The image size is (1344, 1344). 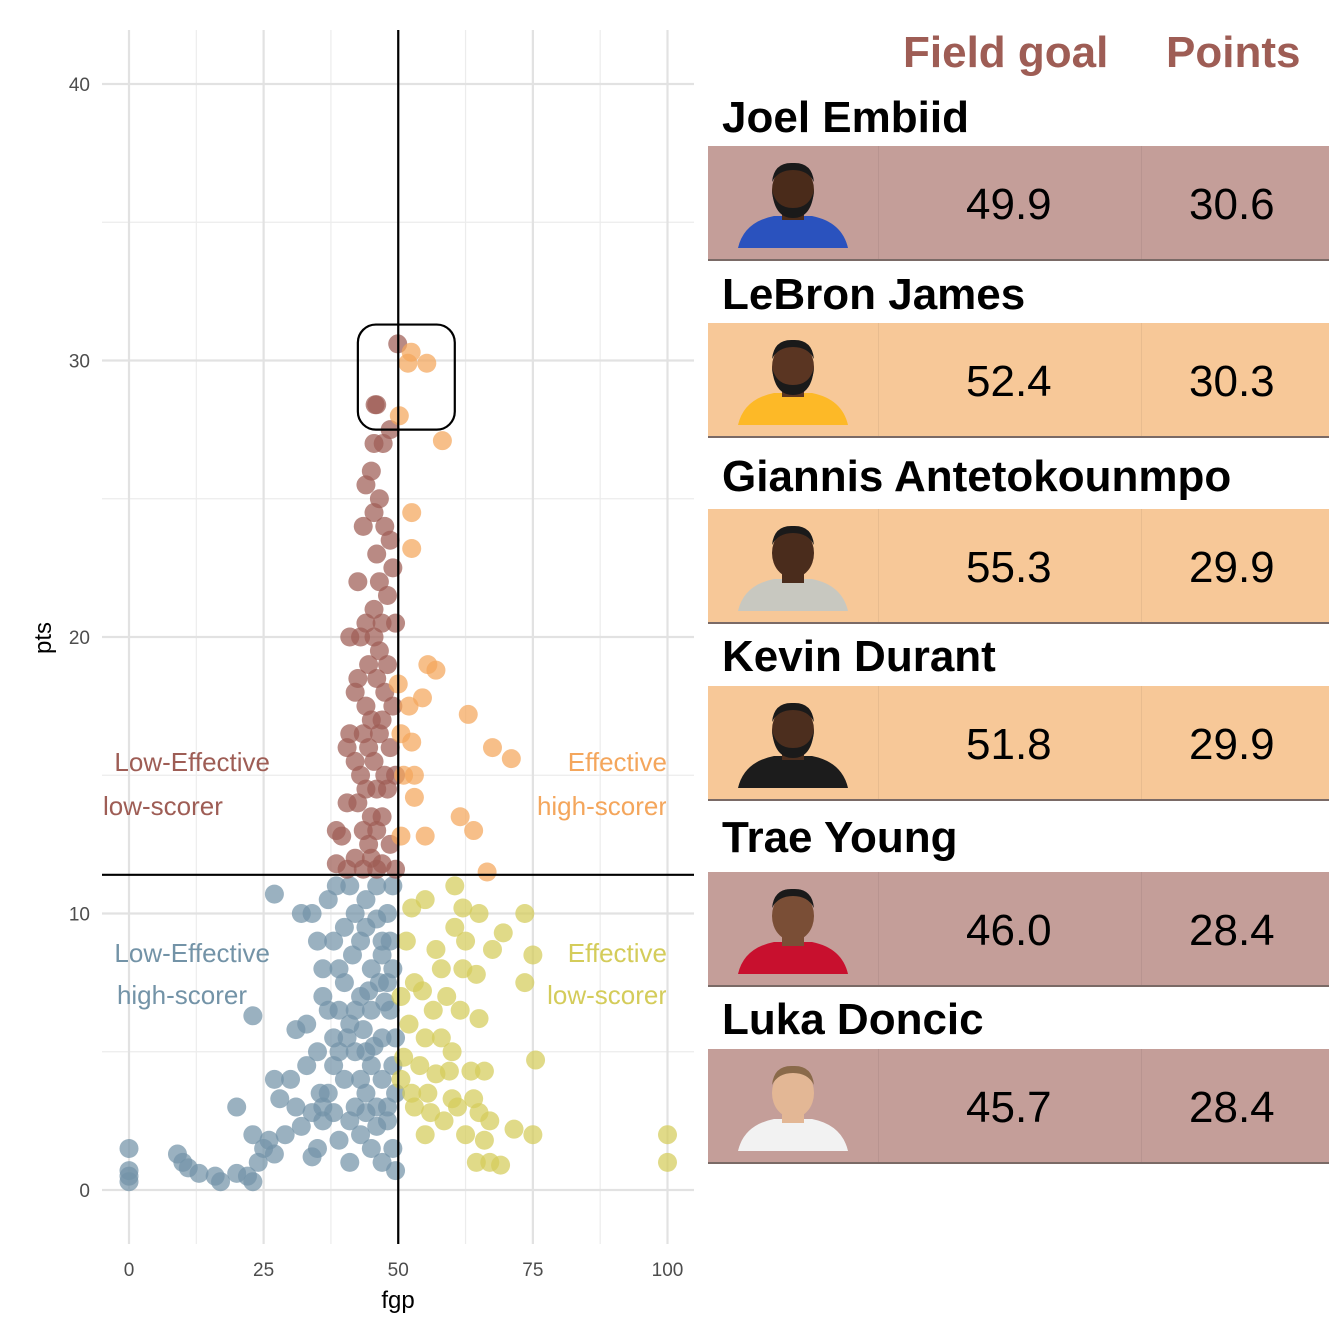 I want to click on quadrant-label-top-left: low-scorer, so click(x=163, y=806).